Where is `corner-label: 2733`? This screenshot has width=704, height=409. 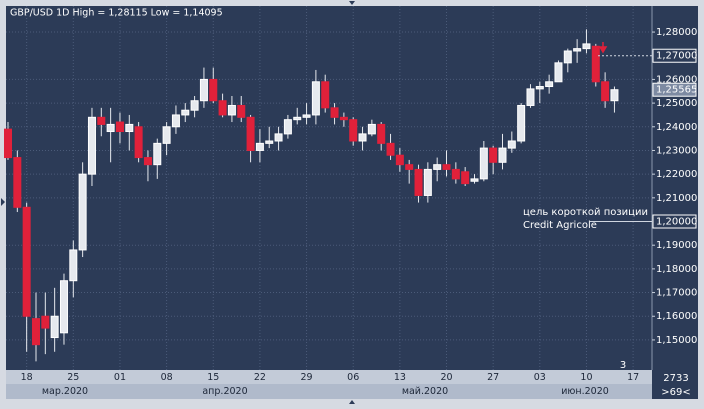
corner-label: 2733 is located at coordinates (675, 378).